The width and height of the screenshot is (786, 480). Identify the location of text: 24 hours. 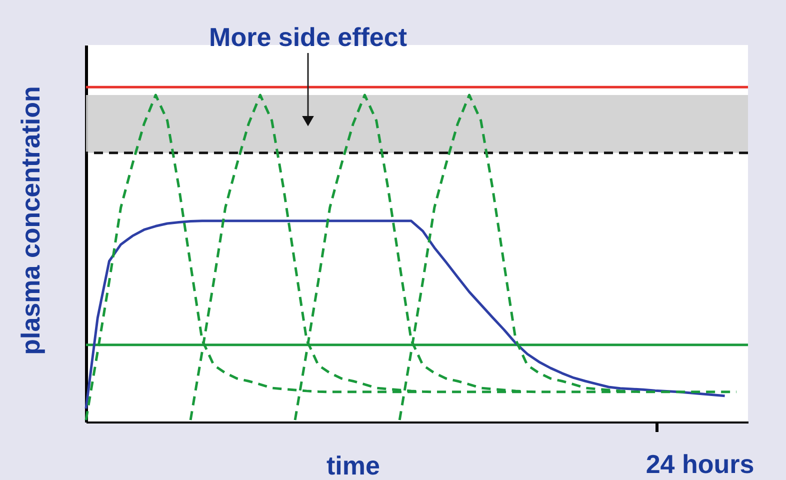
(700, 464).